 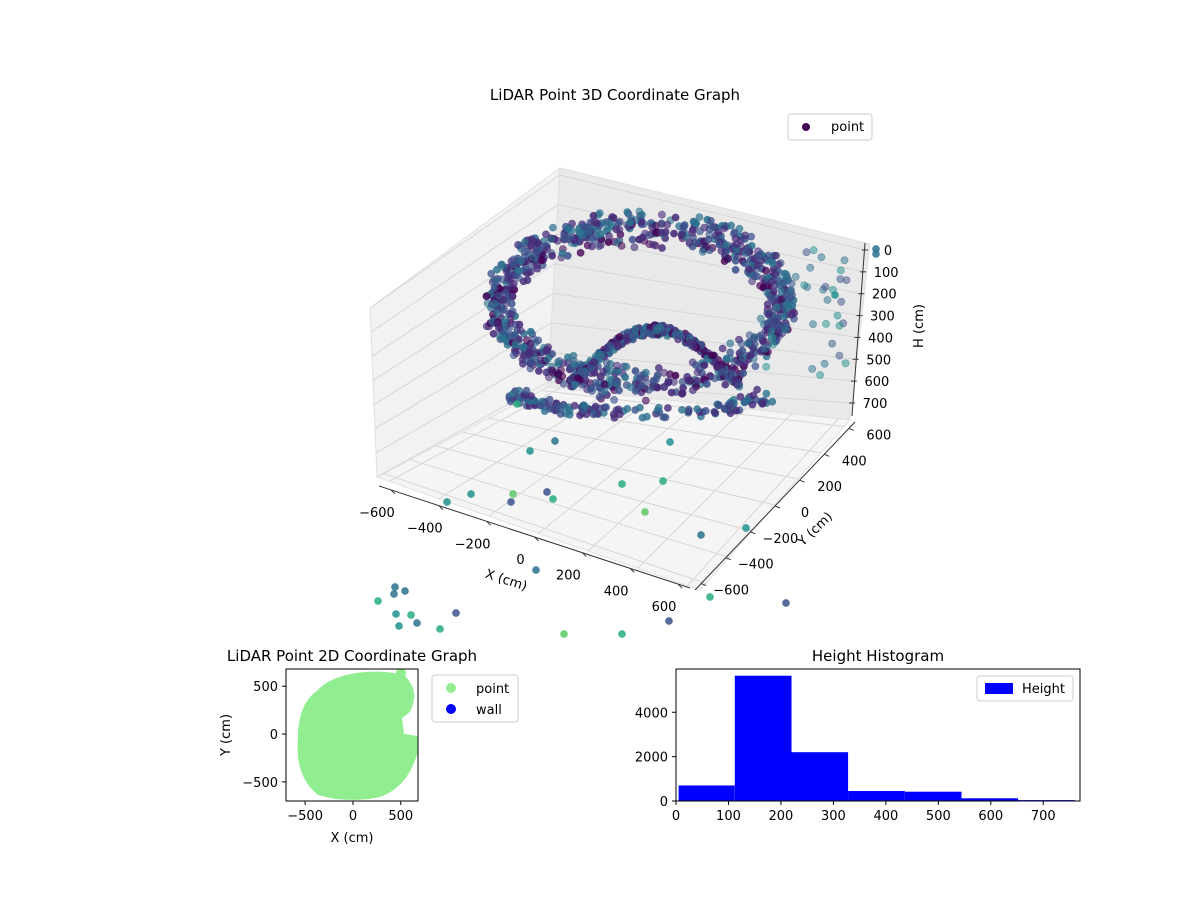 I want to click on chart-2d-ticks: −500 0 500 500 0 −500, so click(x=327, y=752).